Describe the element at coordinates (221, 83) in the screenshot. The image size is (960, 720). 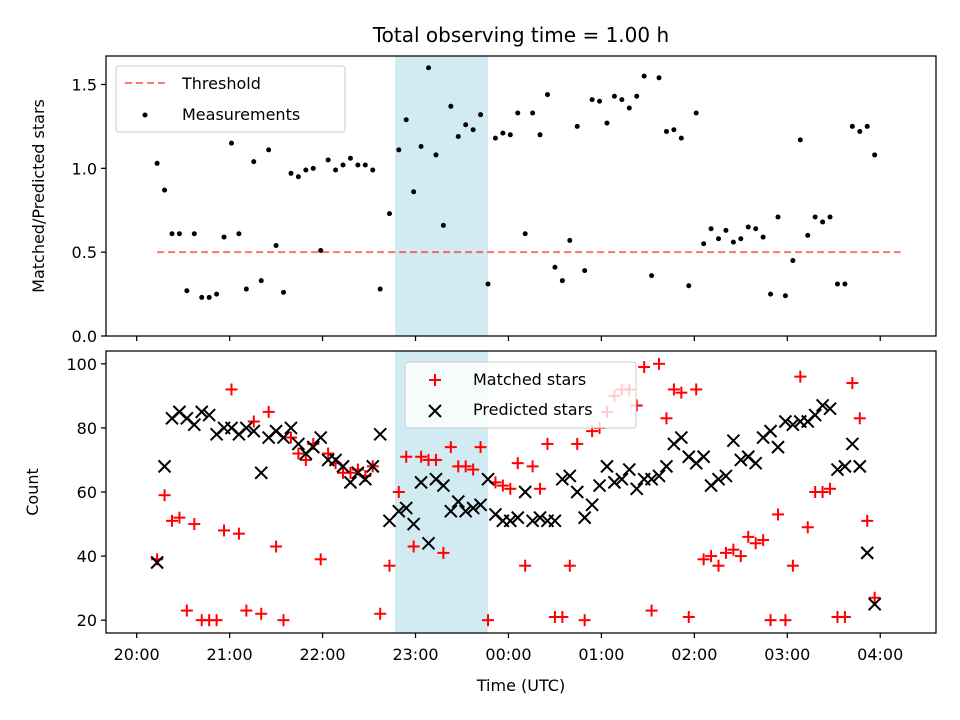
I see `legend-threshold-label: Threshold` at that location.